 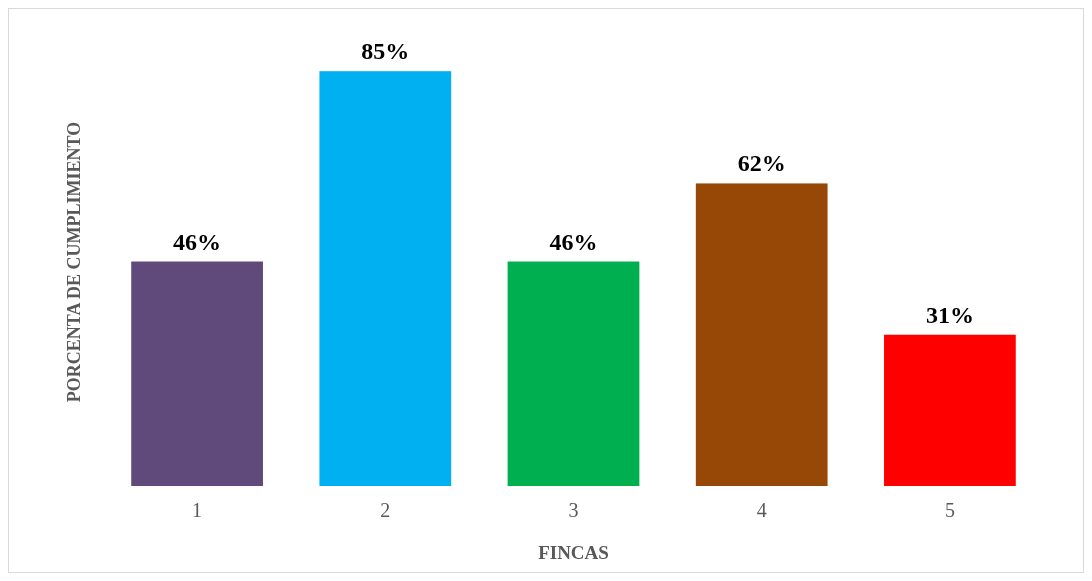 I want to click on x-tick-label: 2, so click(x=385, y=510).